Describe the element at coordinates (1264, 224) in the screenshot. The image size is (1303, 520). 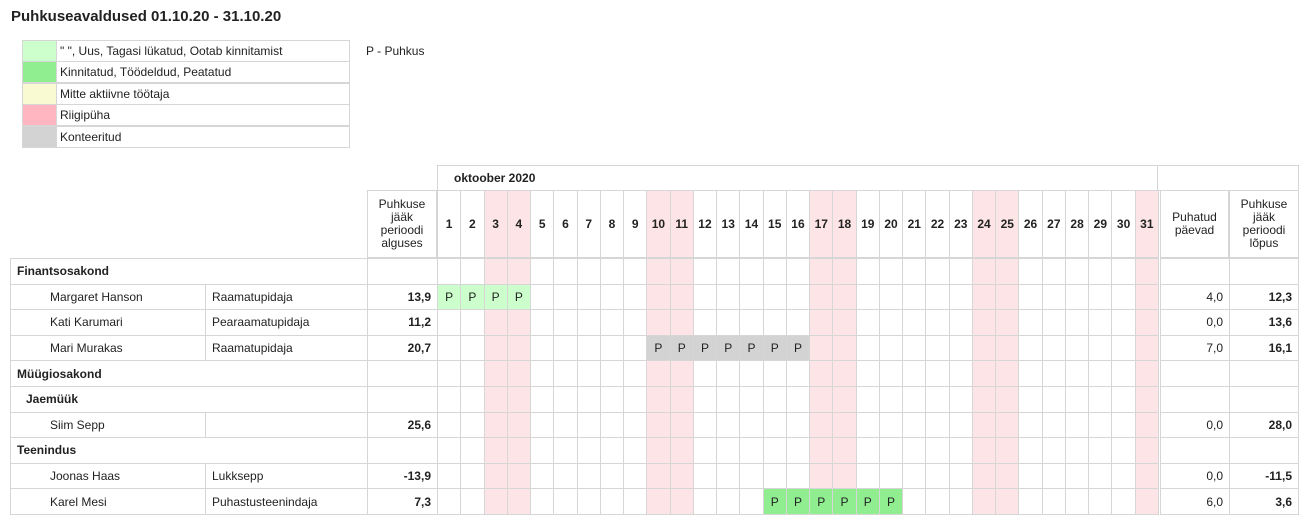
I see `column-header: Puhkuse jääk perioodi lõpus` at that location.